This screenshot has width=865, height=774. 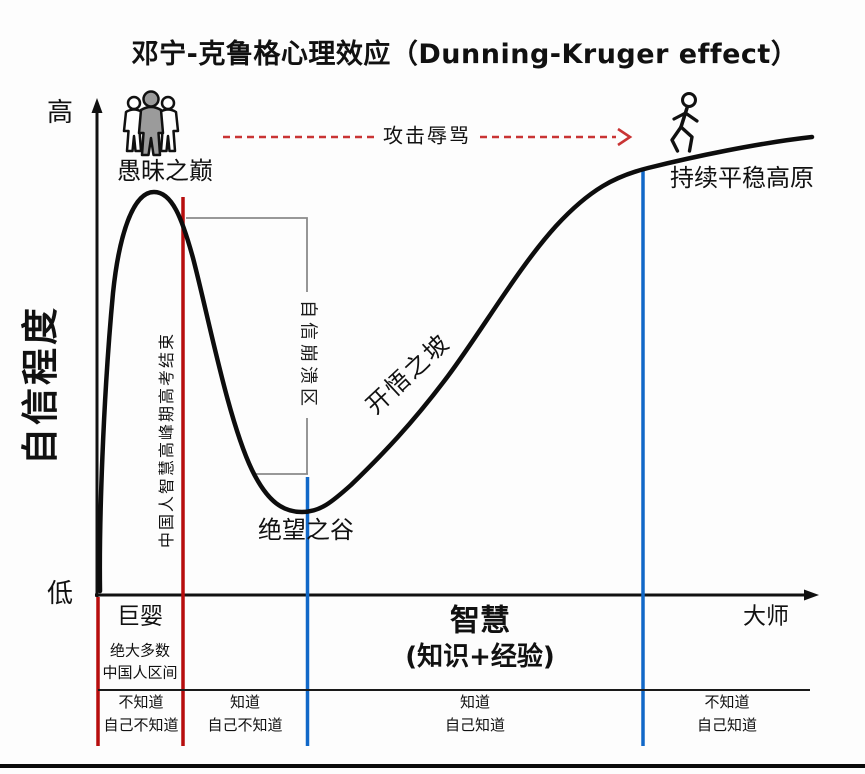 What do you see at coordinates (727, 725) in the screenshot?
I see `zone-4-line-2: 自己知道` at bounding box center [727, 725].